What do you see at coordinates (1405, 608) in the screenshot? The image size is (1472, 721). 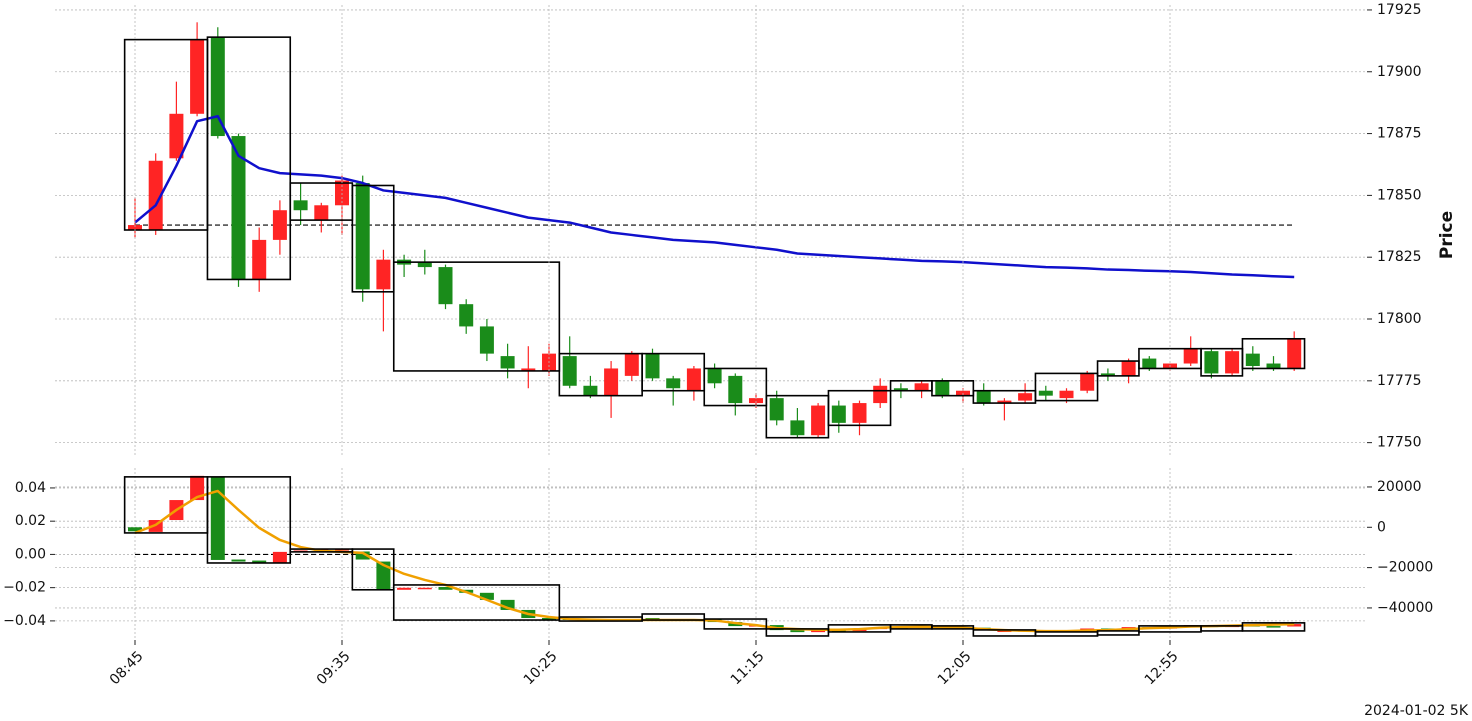 I see `y2-tick-label: −40000` at bounding box center [1405, 608].